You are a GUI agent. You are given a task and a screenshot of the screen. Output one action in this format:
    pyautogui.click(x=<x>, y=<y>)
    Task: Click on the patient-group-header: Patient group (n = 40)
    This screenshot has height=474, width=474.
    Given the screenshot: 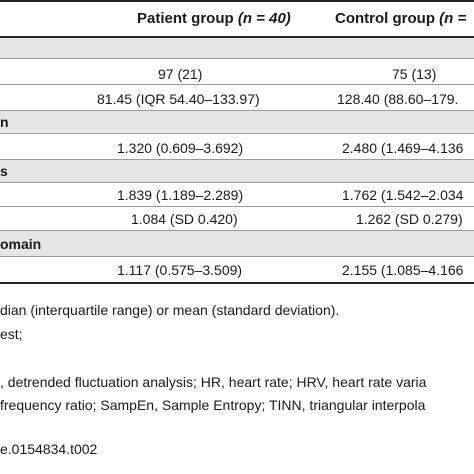 What is the action you would take?
    pyautogui.click(x=214, y=18)
    